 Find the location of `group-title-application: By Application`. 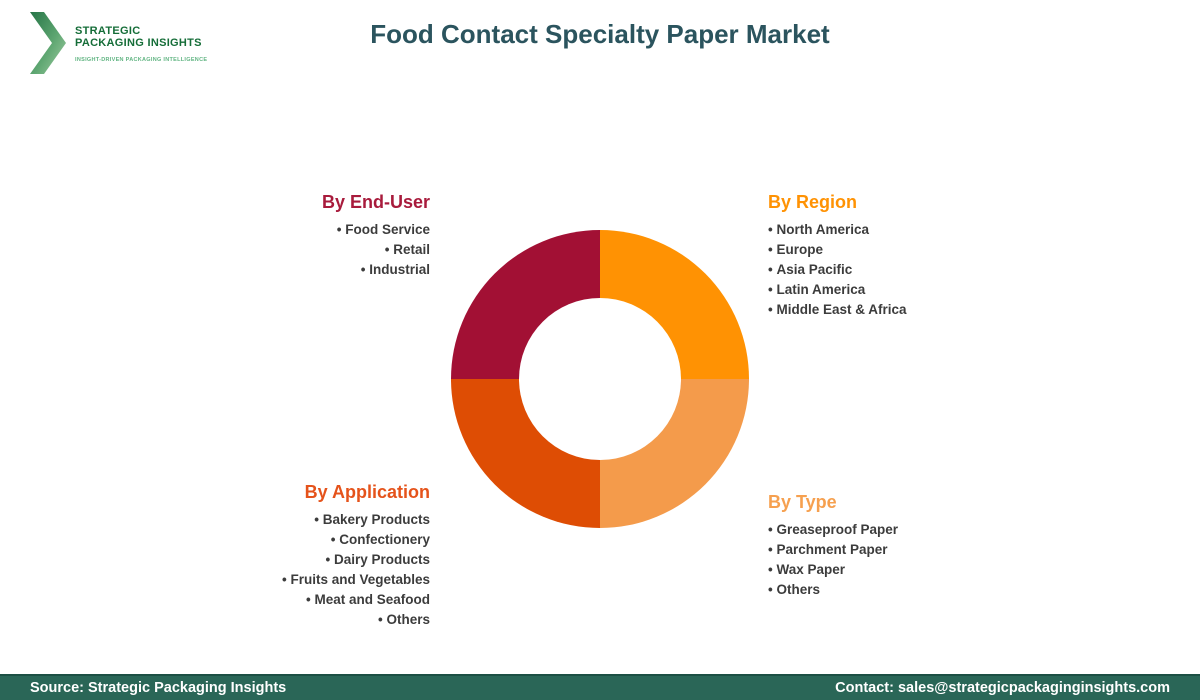

group-title-application: By Application is located at coordinates (367, 492).